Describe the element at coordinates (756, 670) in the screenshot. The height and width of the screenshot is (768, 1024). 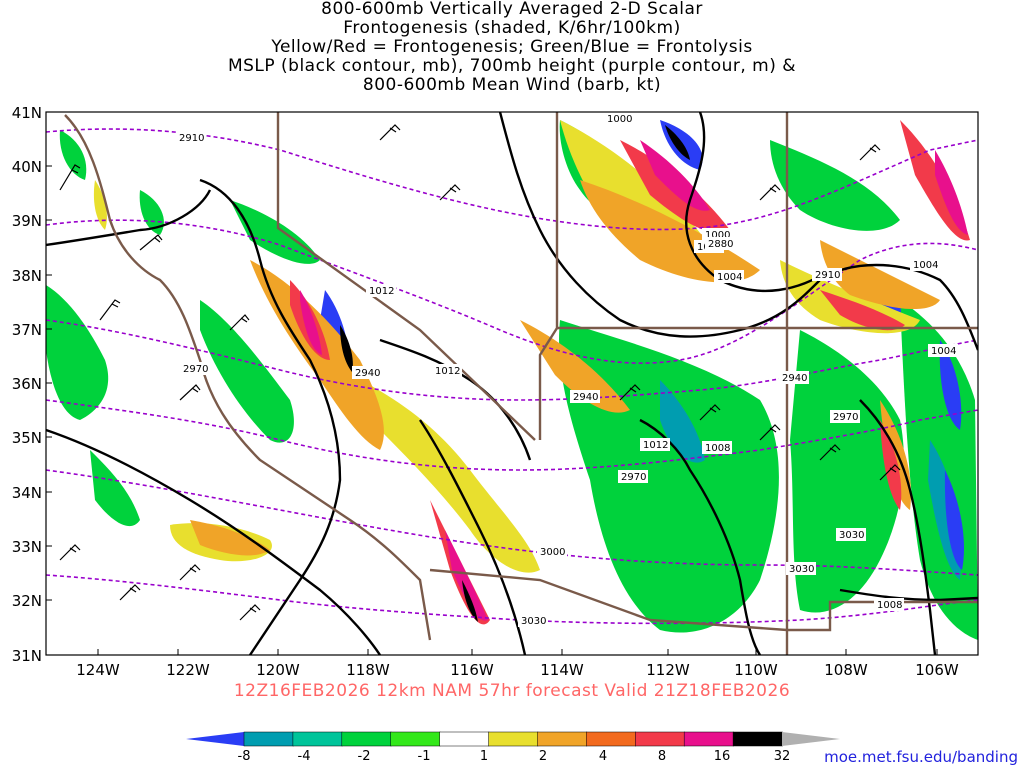
I see `lon-label: 110W` at that location.